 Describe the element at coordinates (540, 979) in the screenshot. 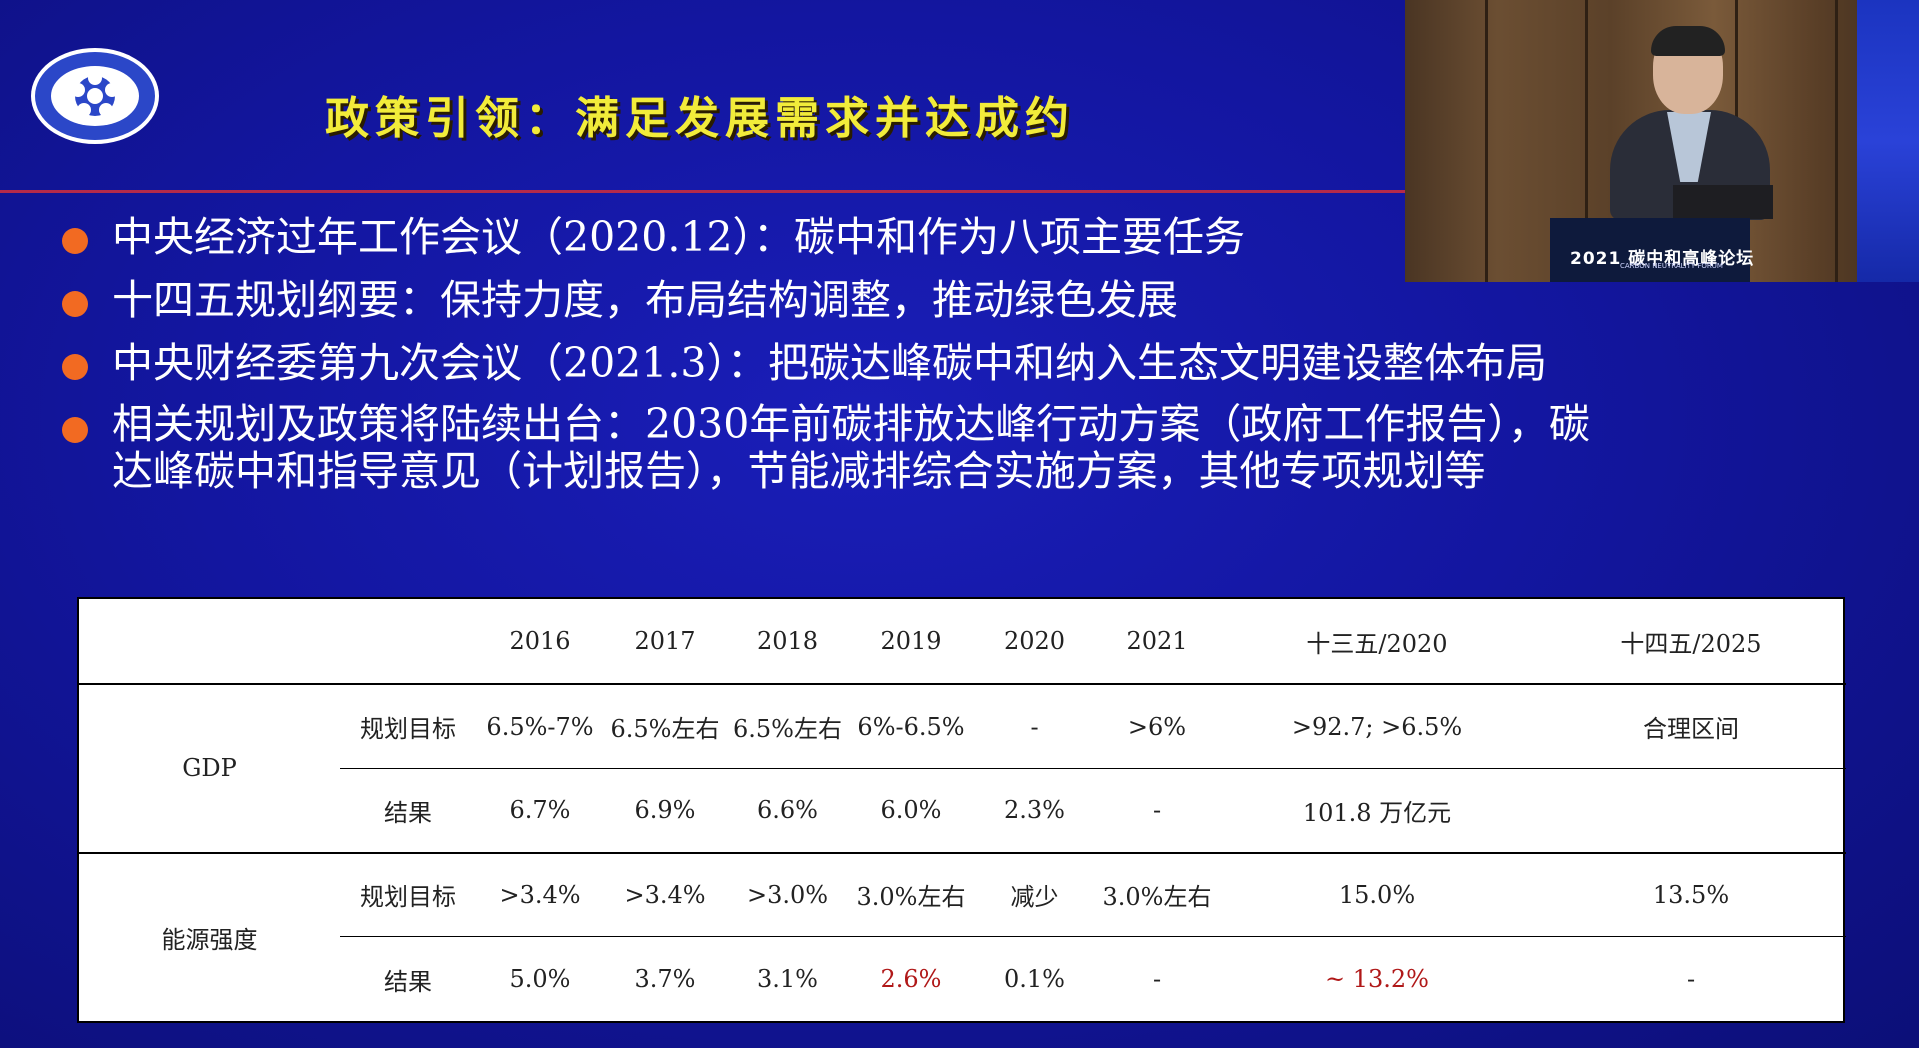

I see `table-cell: 5.0%` at that location.